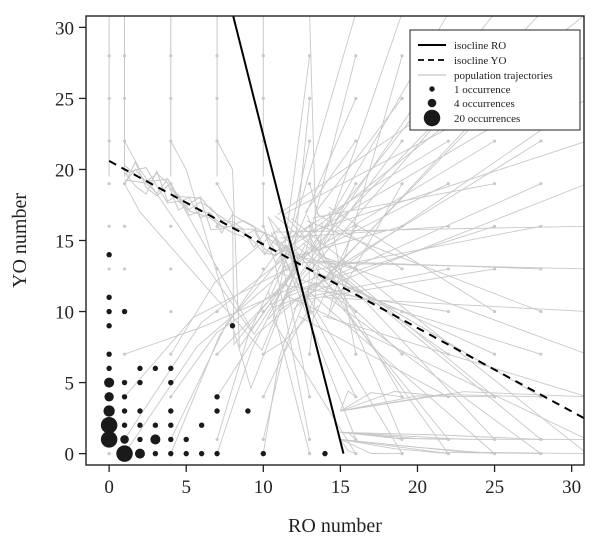  I want to click on x-tick-label: 30, so click(571, 487).